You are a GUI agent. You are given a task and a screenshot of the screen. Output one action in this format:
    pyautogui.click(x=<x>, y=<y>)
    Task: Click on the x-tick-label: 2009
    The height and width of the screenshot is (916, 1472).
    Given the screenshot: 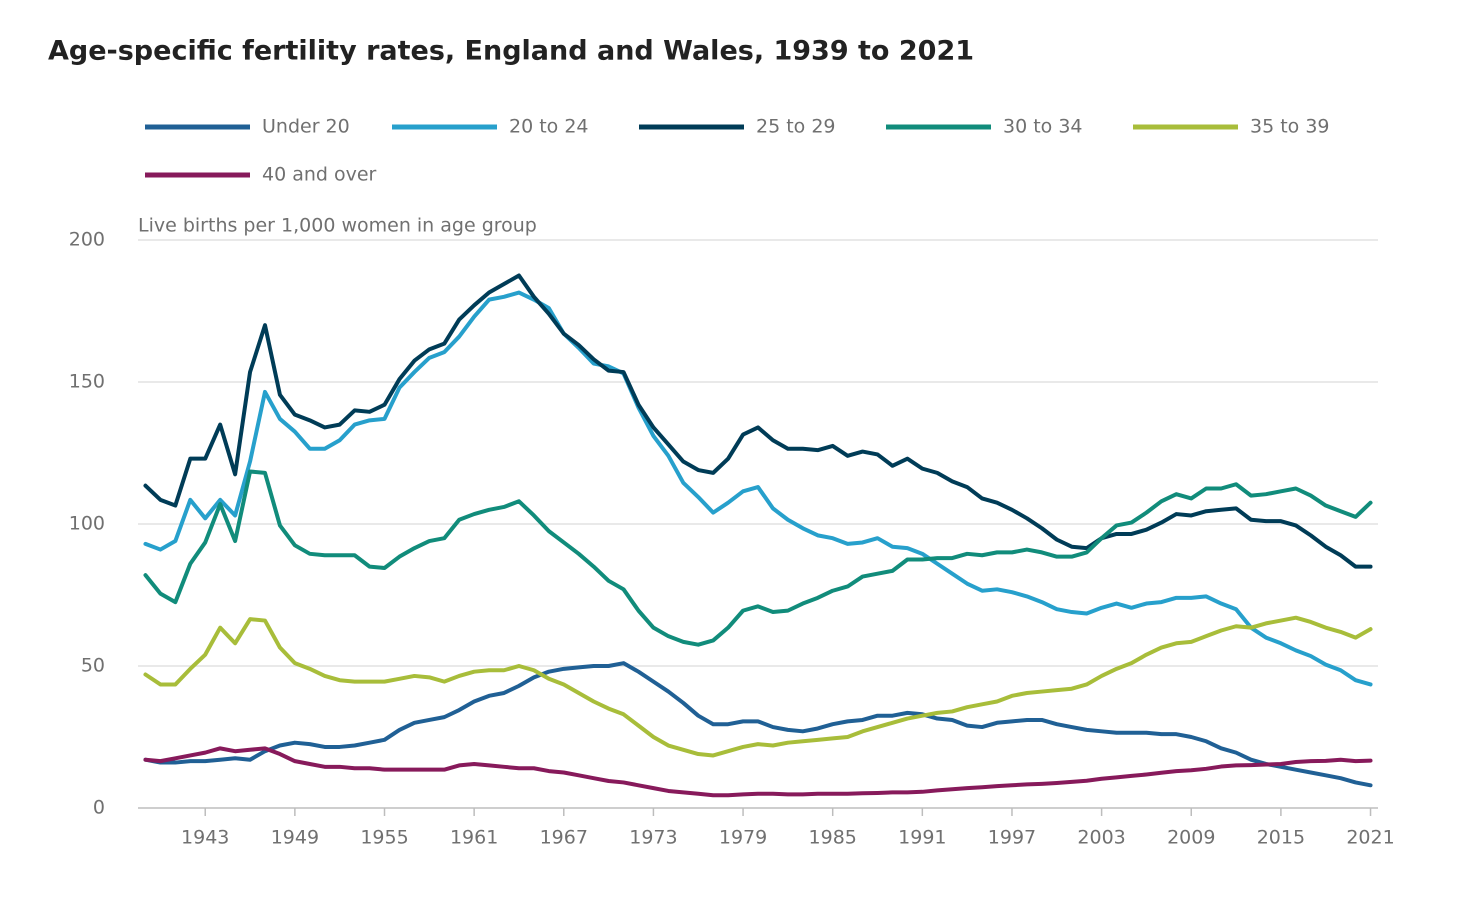 What is the action you would take?
    pyautogui.click(x=1191, y=838)
    